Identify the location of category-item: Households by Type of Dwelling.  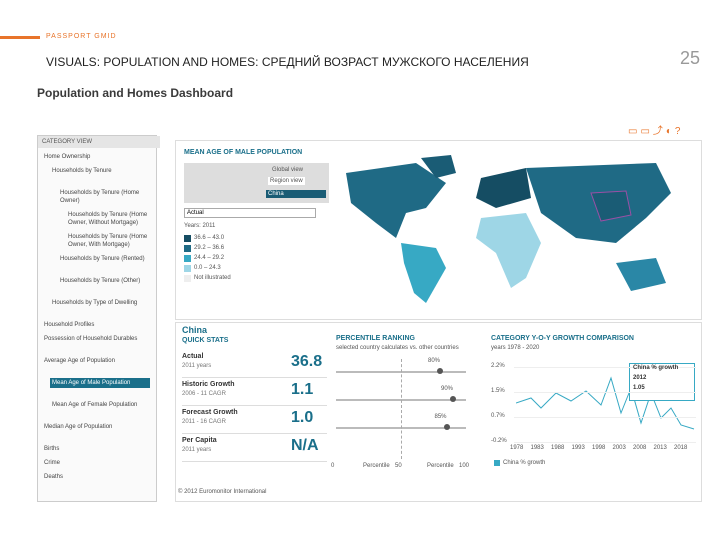
(95, 303).